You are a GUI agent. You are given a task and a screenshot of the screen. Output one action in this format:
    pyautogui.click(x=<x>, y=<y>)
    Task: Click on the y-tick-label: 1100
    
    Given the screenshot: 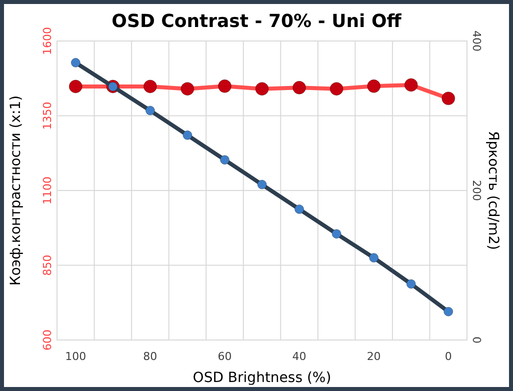 What is the action you would take?
    pyautogui.click(x=47, y=190)
    